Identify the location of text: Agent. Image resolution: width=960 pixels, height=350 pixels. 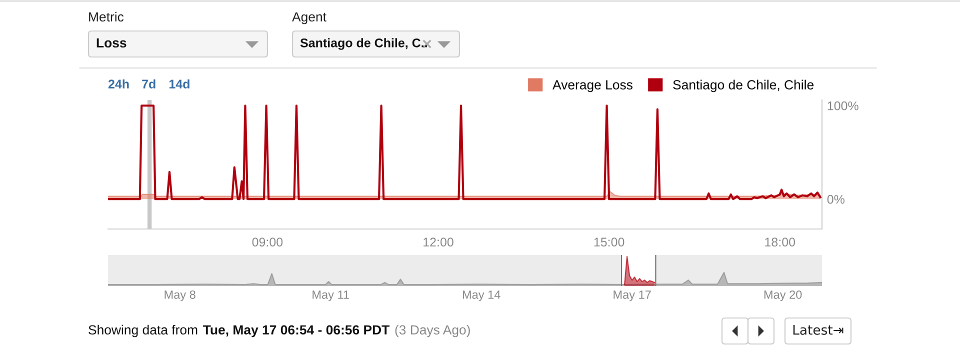
(309, 18).